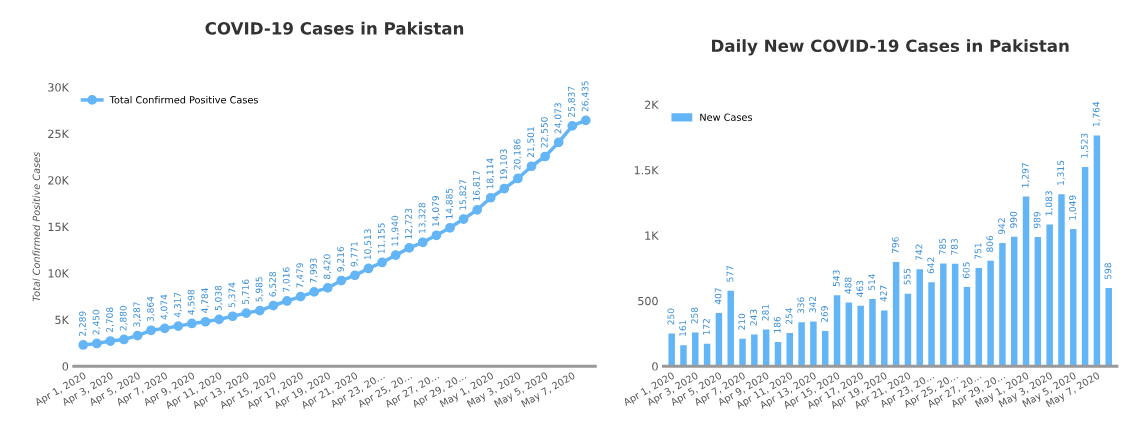 The image size is (1134, 436). What do you see at coordinates (531, 142) in the screenshot?
I see `data-label: 21,501` at bounding box center [531, 142].